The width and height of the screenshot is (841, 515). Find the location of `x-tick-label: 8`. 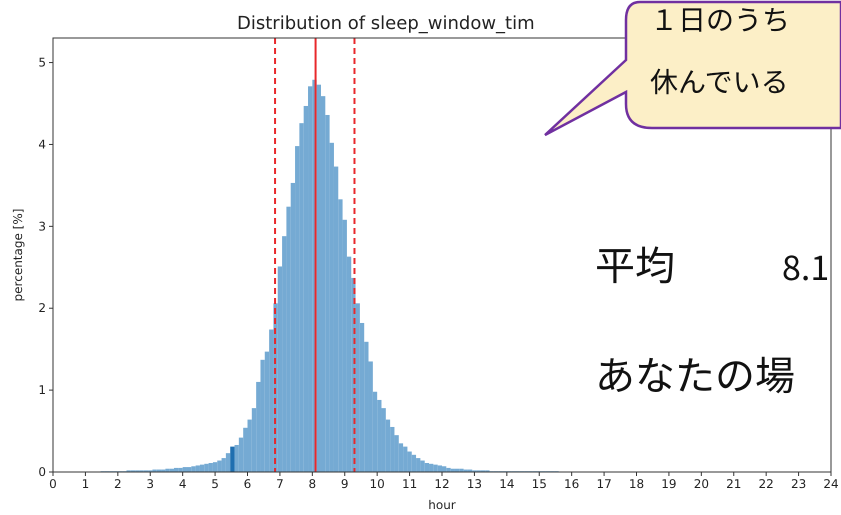

x-tick-label: 8 is located at coordinates (312, 484).